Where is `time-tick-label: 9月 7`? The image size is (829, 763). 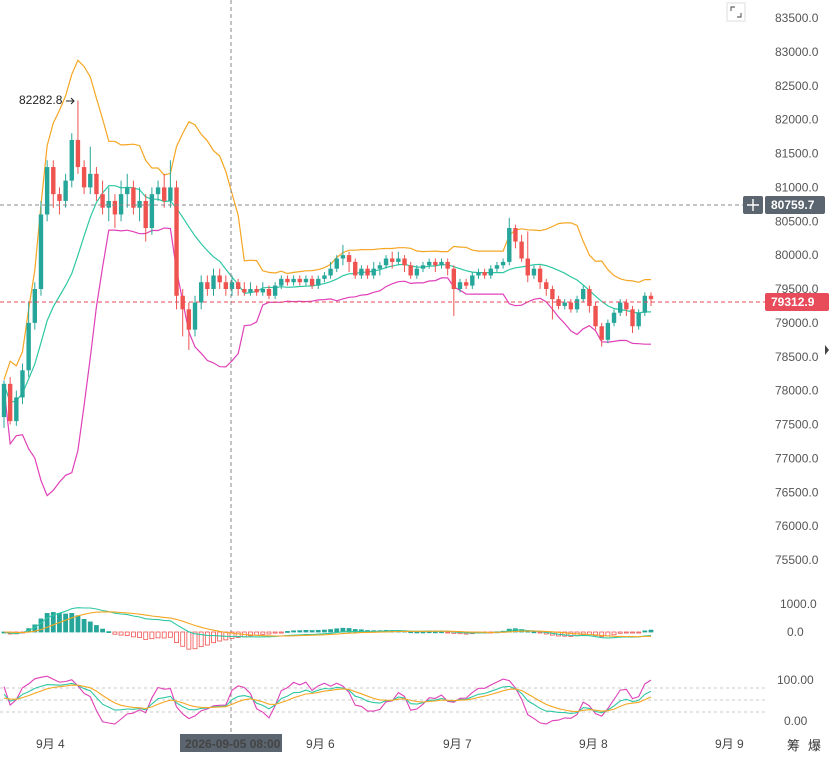 time-tick-label: 9月 7 is located at coordinates (457, 744).